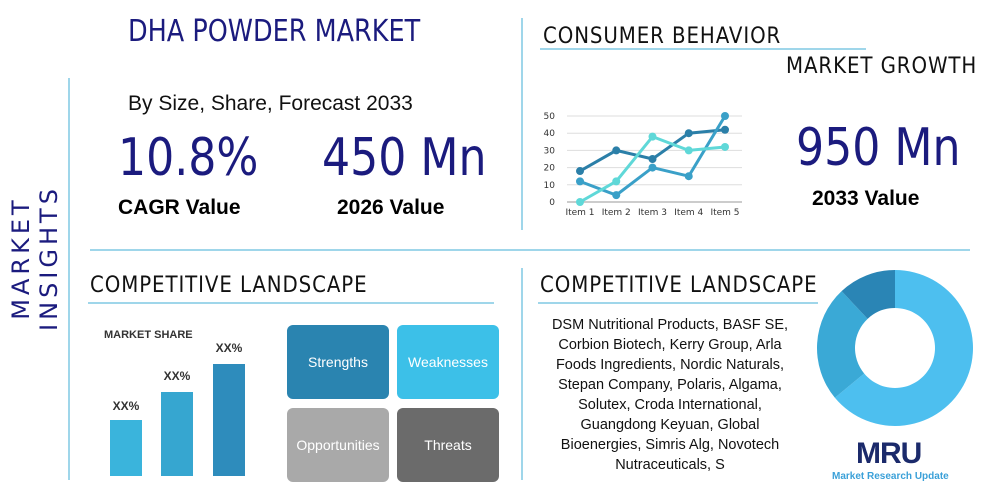 The width and height of the screenshot is (1000, 500). Describe the element at coordinates (448, 445) in the screenshot. I see `swot-threats: Threats` at that location.